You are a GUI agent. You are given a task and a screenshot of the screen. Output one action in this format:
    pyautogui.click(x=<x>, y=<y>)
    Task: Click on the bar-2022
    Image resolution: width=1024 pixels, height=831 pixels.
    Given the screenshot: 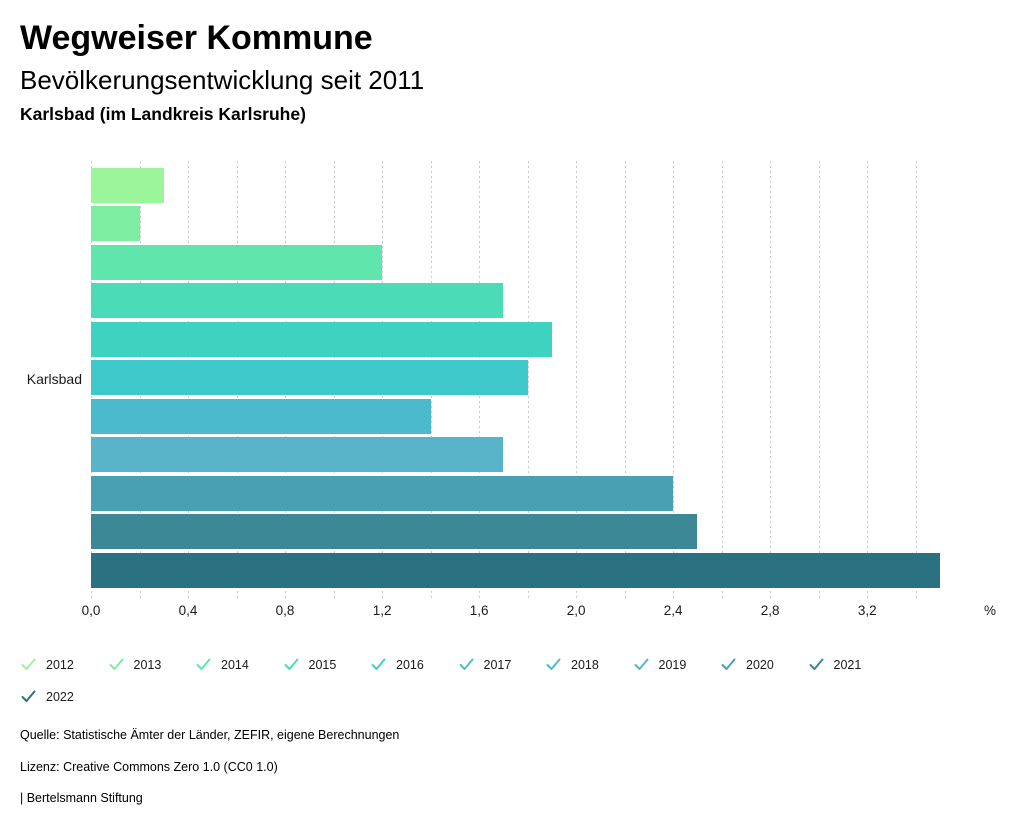 What is the action you would take?
    pyautogui.click(x=515, y=570)
    